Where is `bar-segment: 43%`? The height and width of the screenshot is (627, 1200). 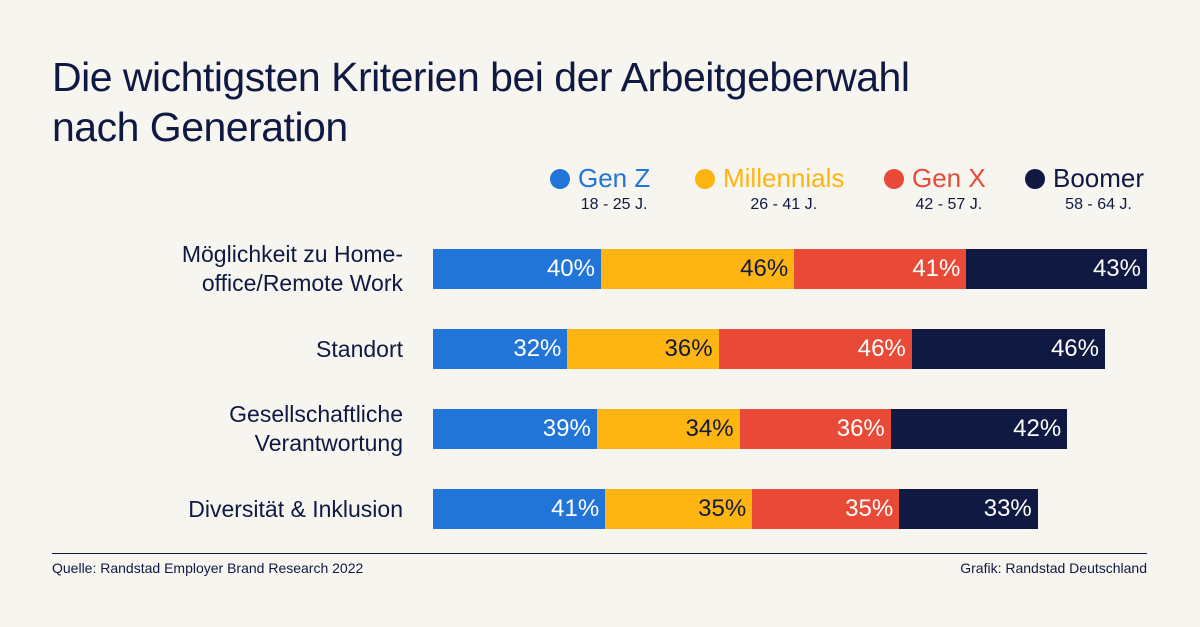
bar-segment: 43% is located at coordinates (1056, 269).